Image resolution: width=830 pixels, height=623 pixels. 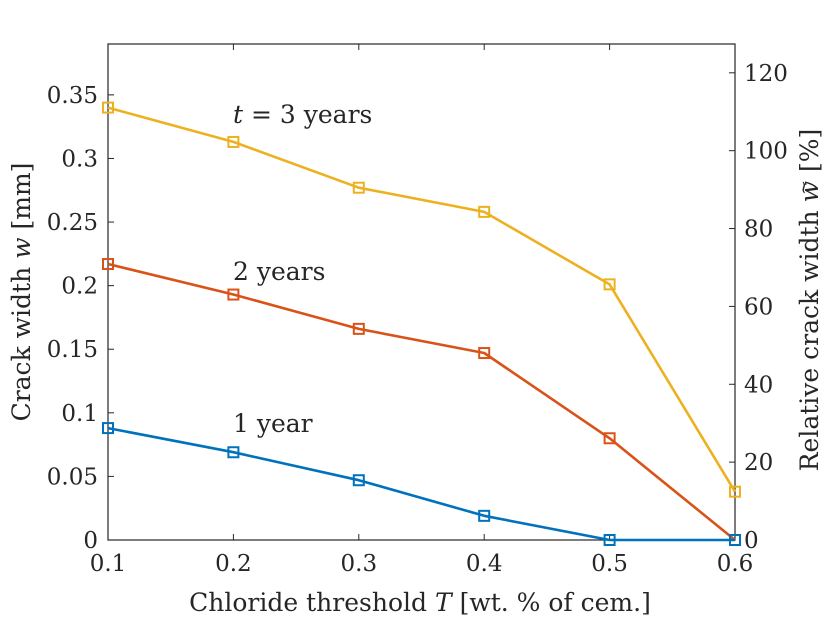 I want to click on y-tick-label: 0.3, so click(x=79, y=159).